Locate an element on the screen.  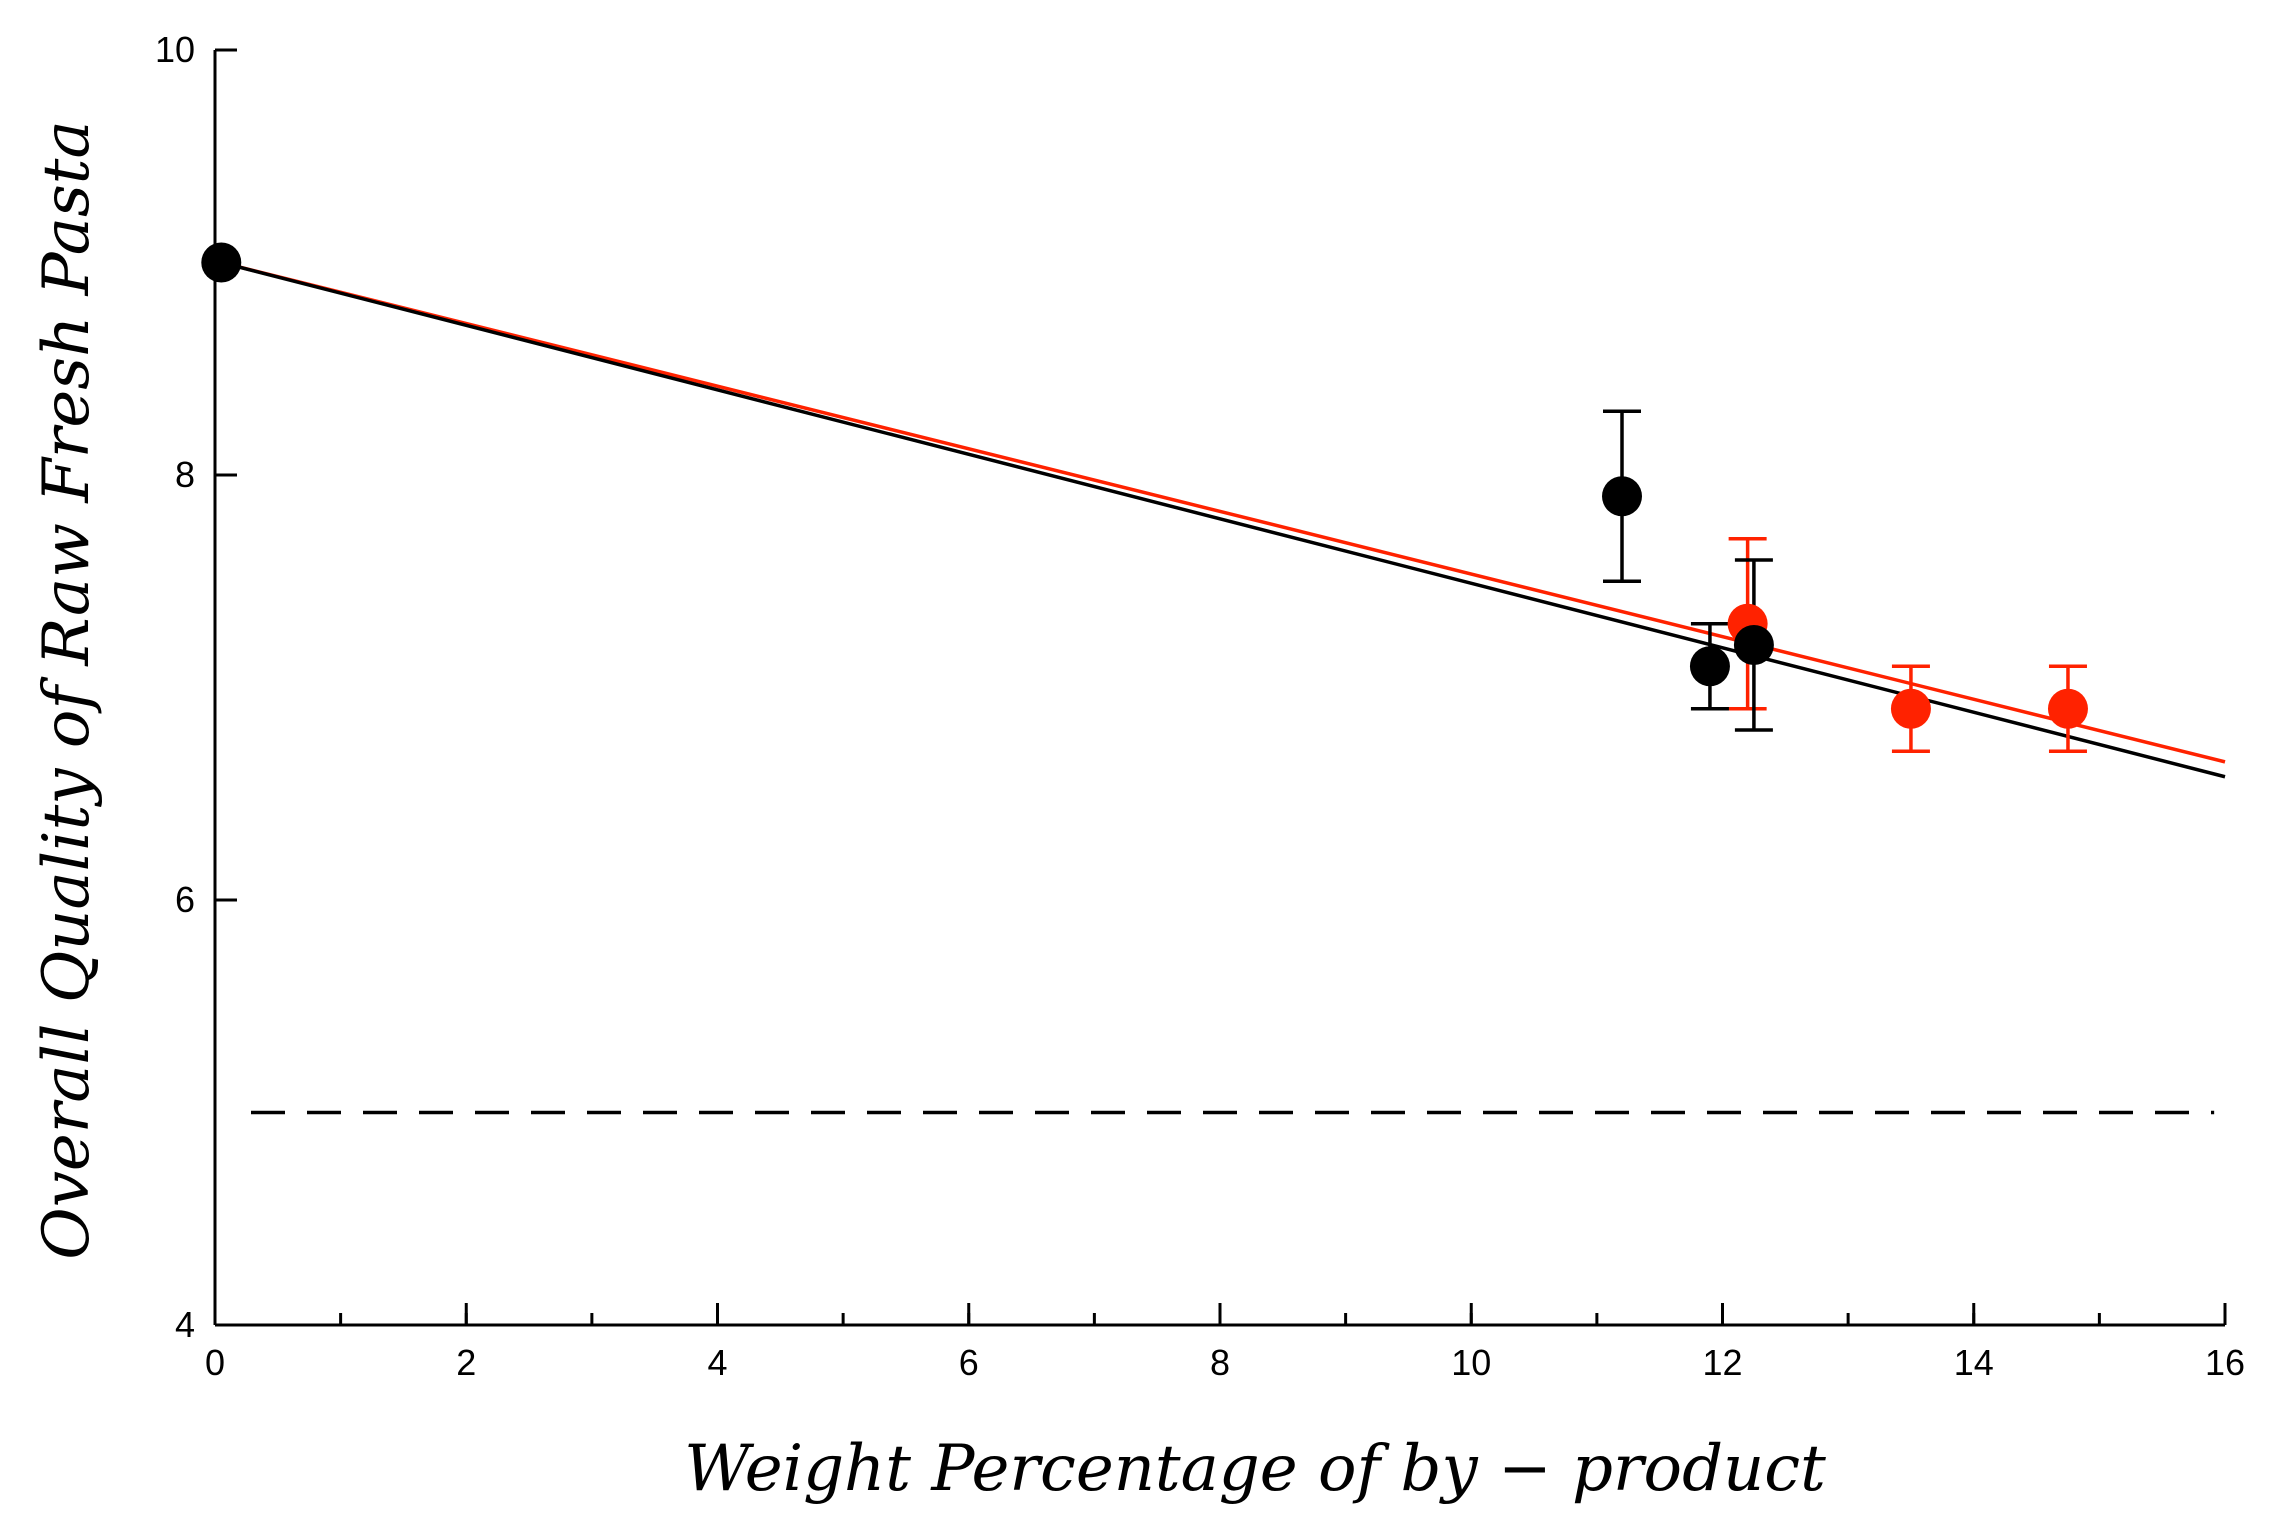
y-axis-title: Overall Quality of Raw Fresh Pasta is located at coordinates (67, 689).